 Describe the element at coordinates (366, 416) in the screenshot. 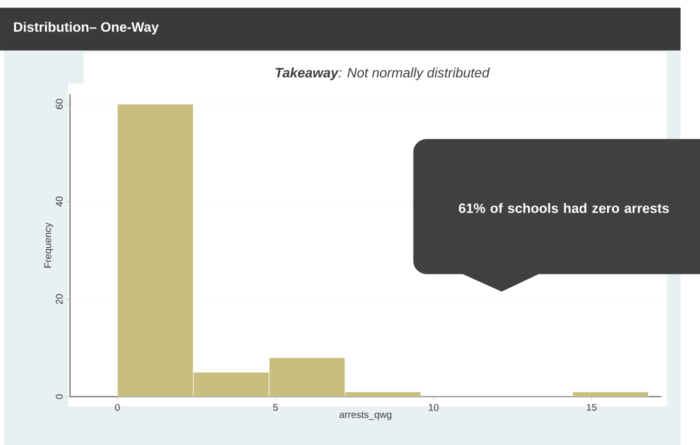

I see `x-axis-title: arrests_qwg` at that location.